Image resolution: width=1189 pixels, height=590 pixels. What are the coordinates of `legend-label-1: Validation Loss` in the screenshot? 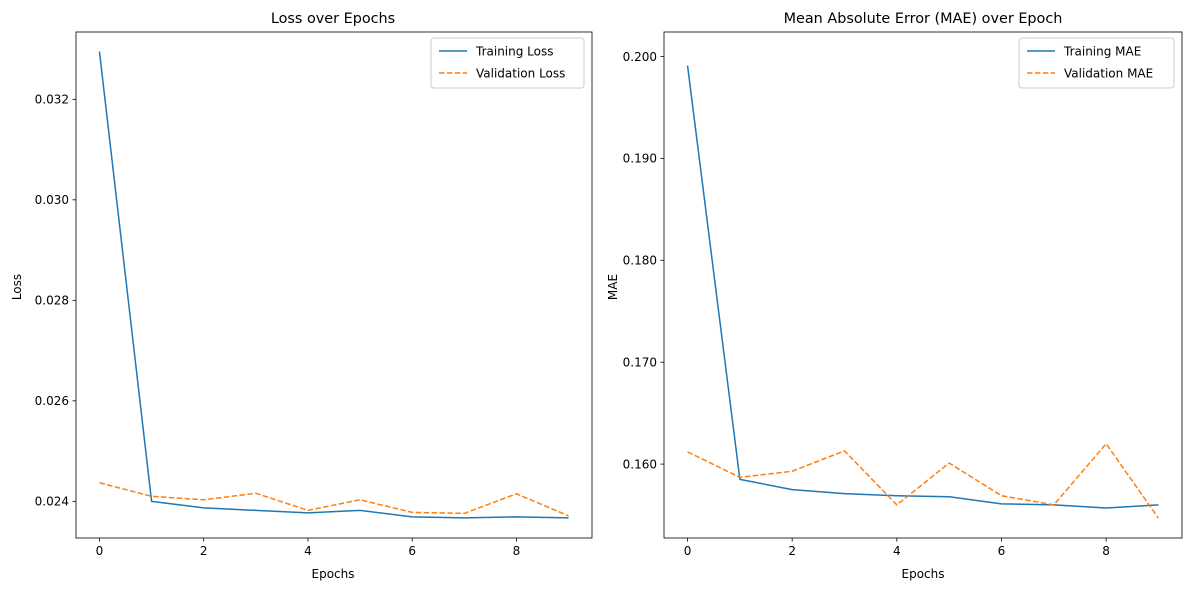 It's located at (520, 73).